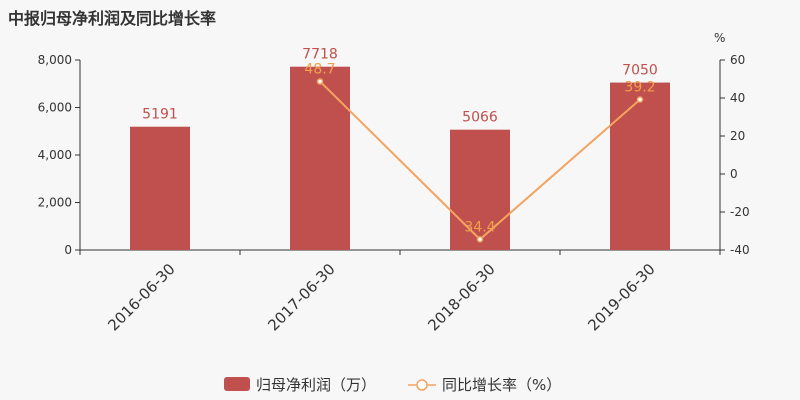 The height and width of the screenshot is (400, 800). What do you see at coordinates (112, 18) in the screenshot?
I see `chart-title: 中报归母净利润及同比增长率` at bounding box center [112, 18].